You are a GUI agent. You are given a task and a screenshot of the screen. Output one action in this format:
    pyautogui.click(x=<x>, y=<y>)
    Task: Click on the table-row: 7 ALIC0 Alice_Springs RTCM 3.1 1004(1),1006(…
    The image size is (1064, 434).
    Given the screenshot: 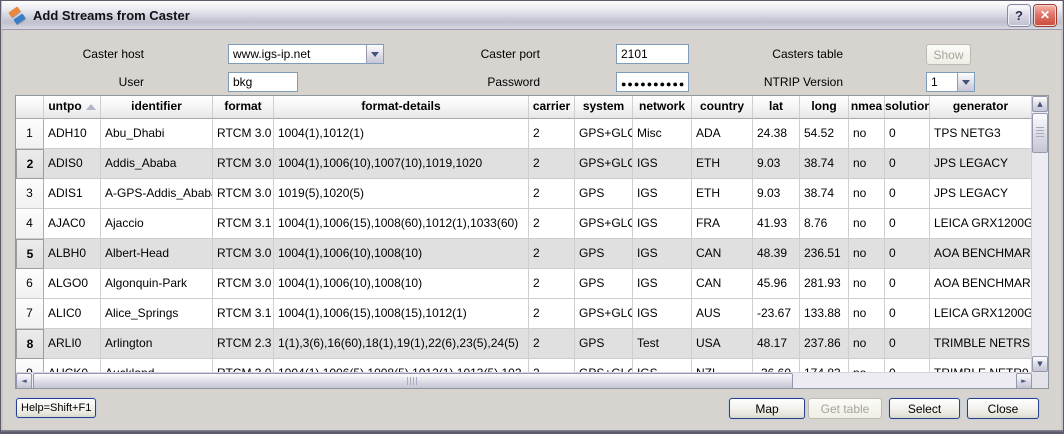 What is the action you would take?
    pyautogui.click(x=524, y=314)
    